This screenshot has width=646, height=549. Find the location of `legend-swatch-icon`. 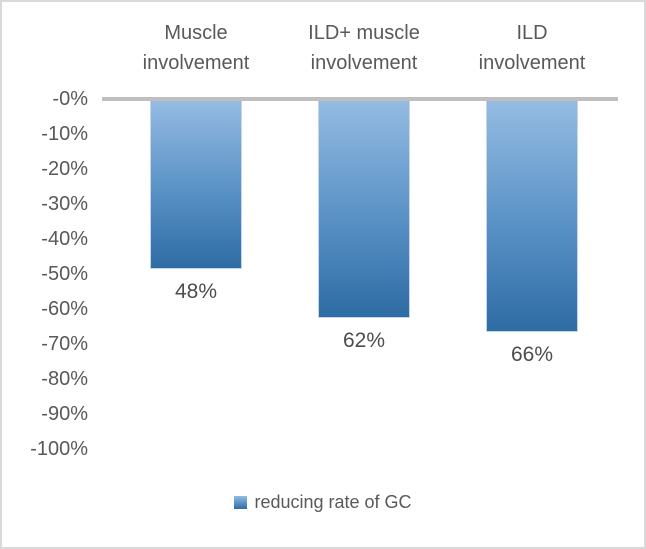

legend-swatch-icon is located at coordinates (241, 502).